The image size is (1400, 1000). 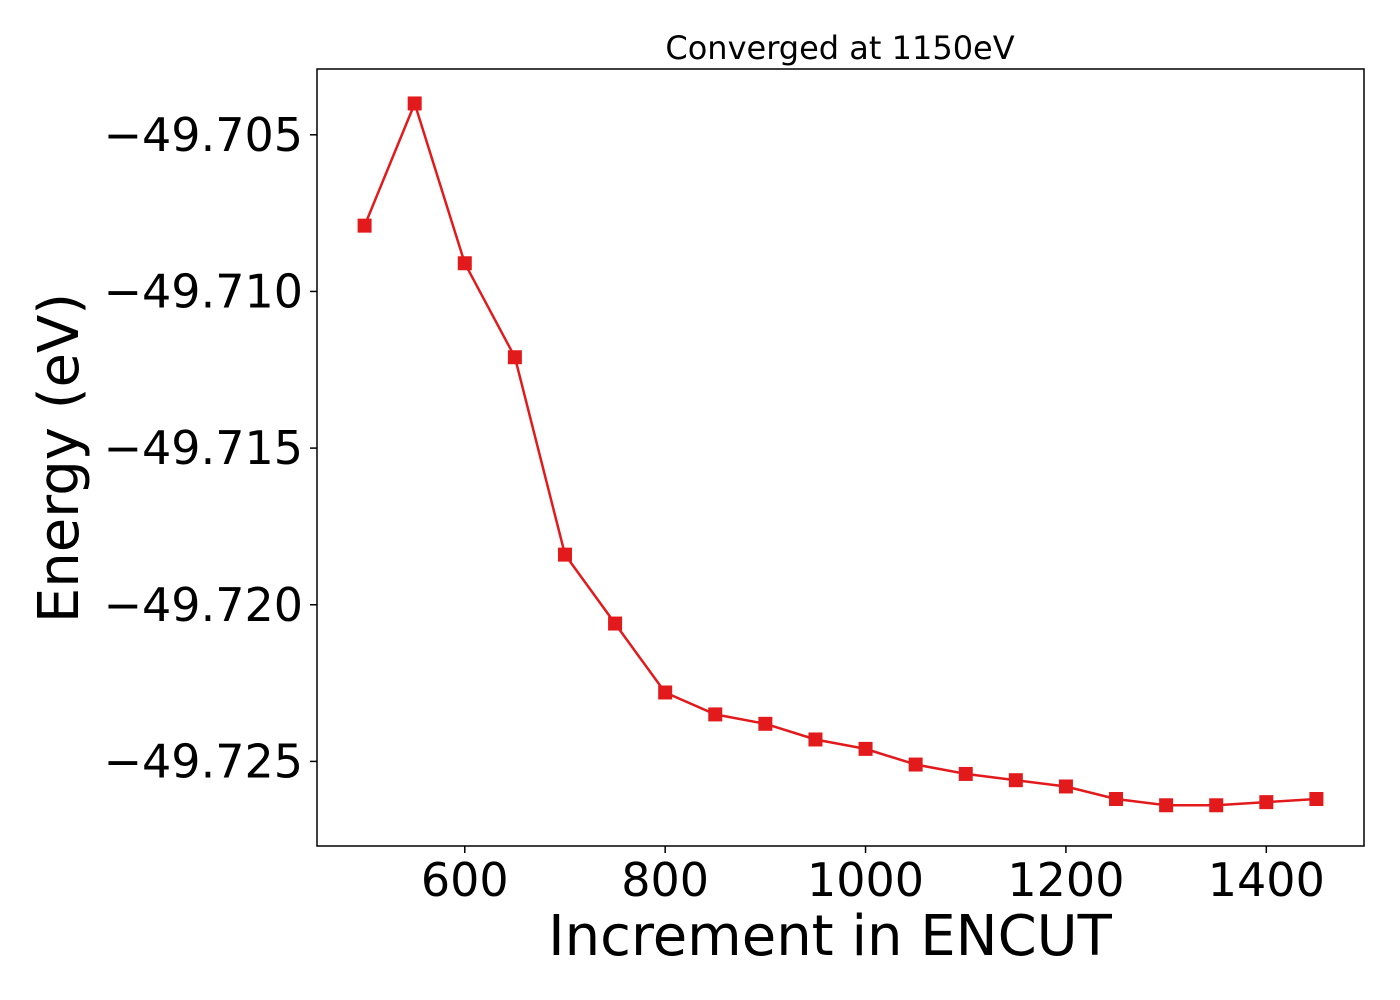 What do you see at coordinates (204, 448) in the screenshot?
I see `y-tick-label: −49.715` at bounding box center [204, 448].